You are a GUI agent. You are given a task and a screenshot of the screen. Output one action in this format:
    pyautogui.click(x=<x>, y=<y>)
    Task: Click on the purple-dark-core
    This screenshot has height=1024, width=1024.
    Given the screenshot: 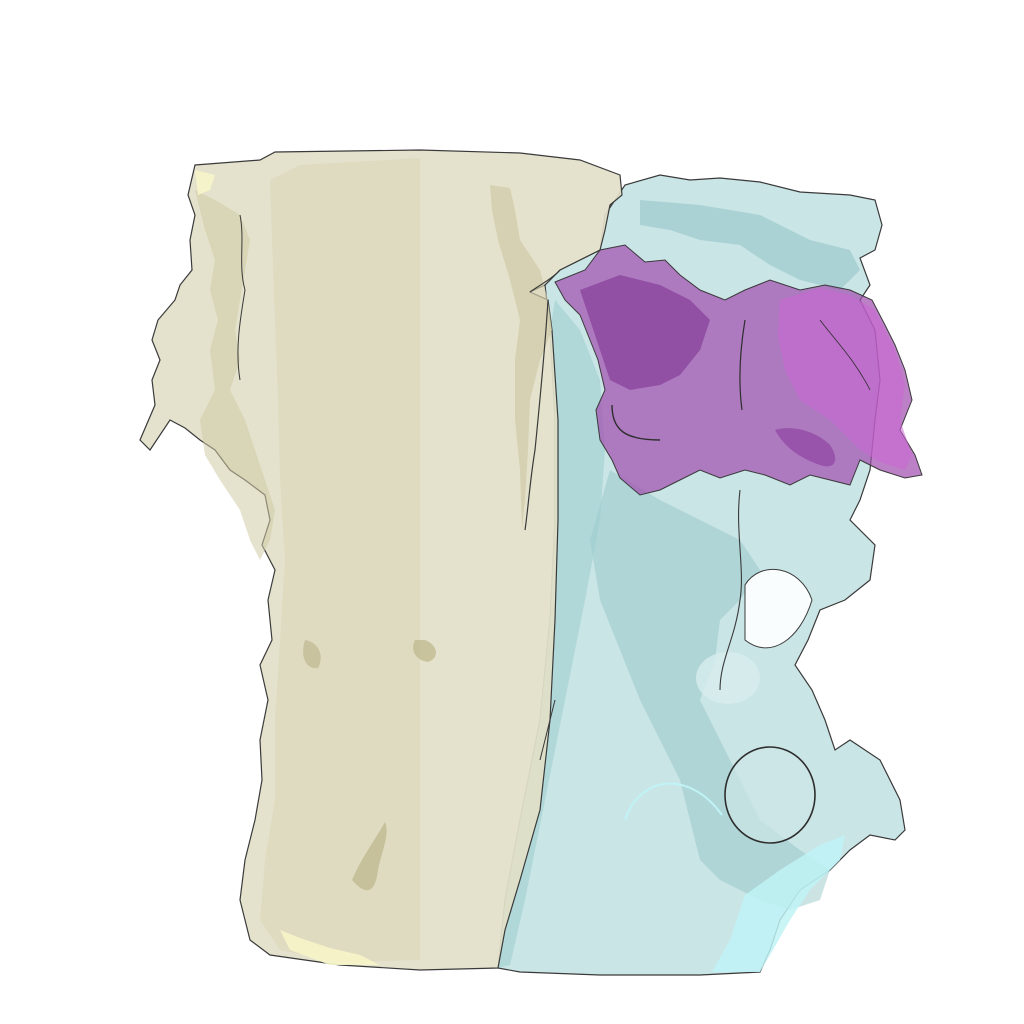 What is the action you would take?
    pyautogui.click(x=645, y=332)
    